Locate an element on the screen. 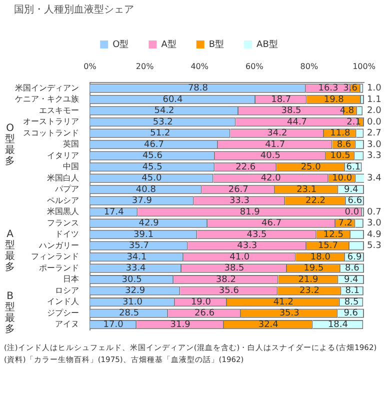 Image resolution: width=388 pixels, height=400 pixels. y-tick-label: インド人 is located at coordinates (63, 301).